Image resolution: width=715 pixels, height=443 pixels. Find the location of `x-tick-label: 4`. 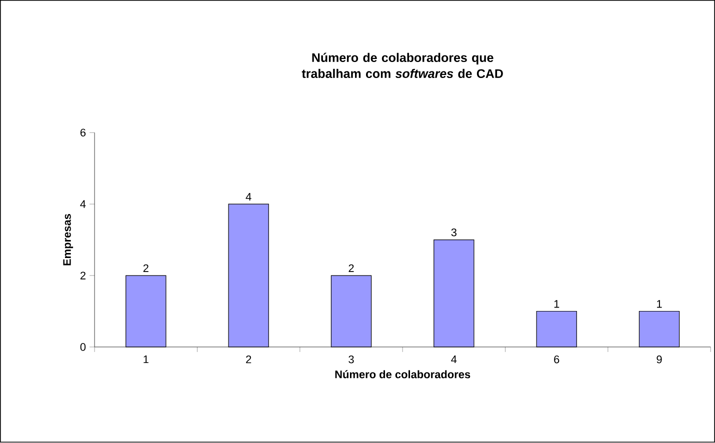

x-tick-label: 4 is located at coordinates (454, 360).